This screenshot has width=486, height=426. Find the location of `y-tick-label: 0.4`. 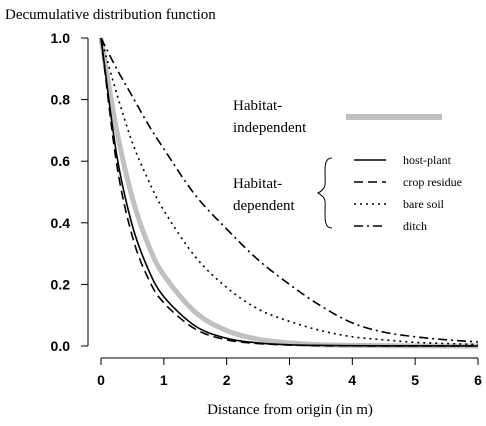

y-tick-label: 0.4 is located at coordinates (61, 223).